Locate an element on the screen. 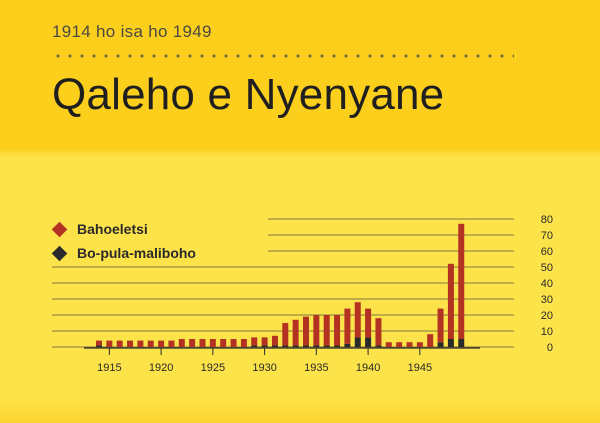  bar-bahoeletsi-1941 is located at coordinates (378, 332).